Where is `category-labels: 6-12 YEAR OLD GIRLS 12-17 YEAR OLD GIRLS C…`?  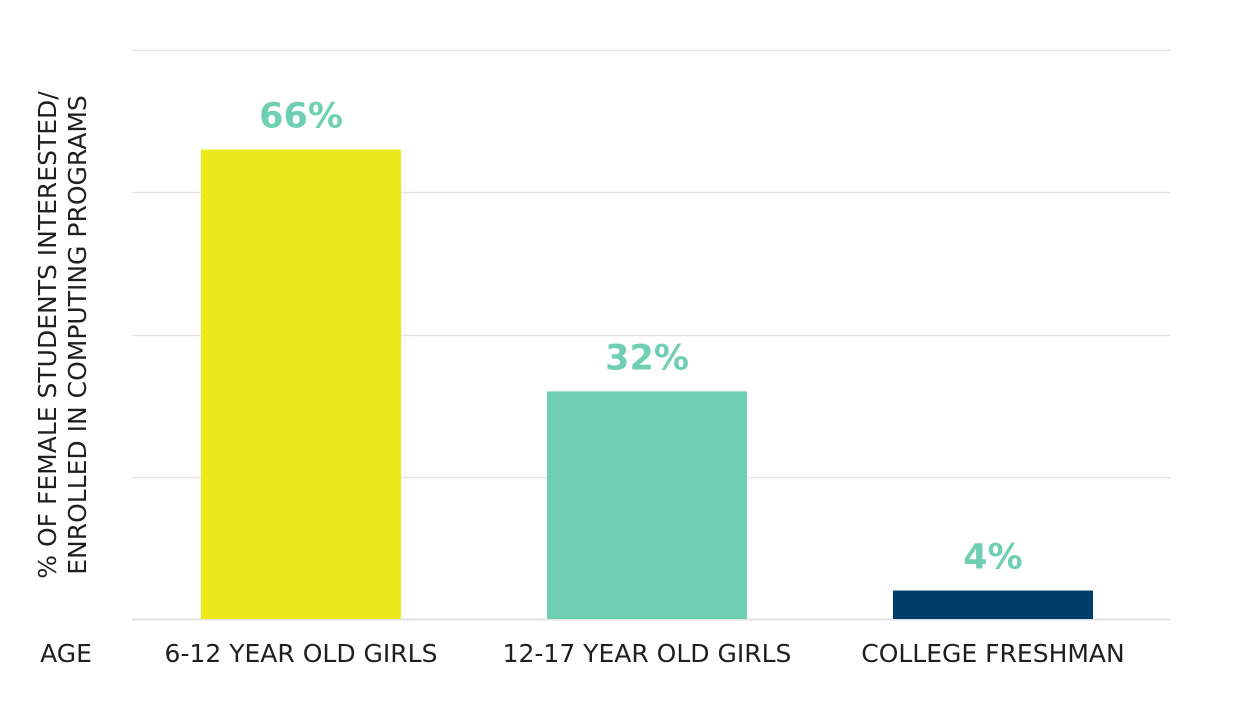
category-labels: 6-12 YEAR OLD GIRLS 12-17 YEAR OLD GIRLS C… is located at coordinates (645, 653).